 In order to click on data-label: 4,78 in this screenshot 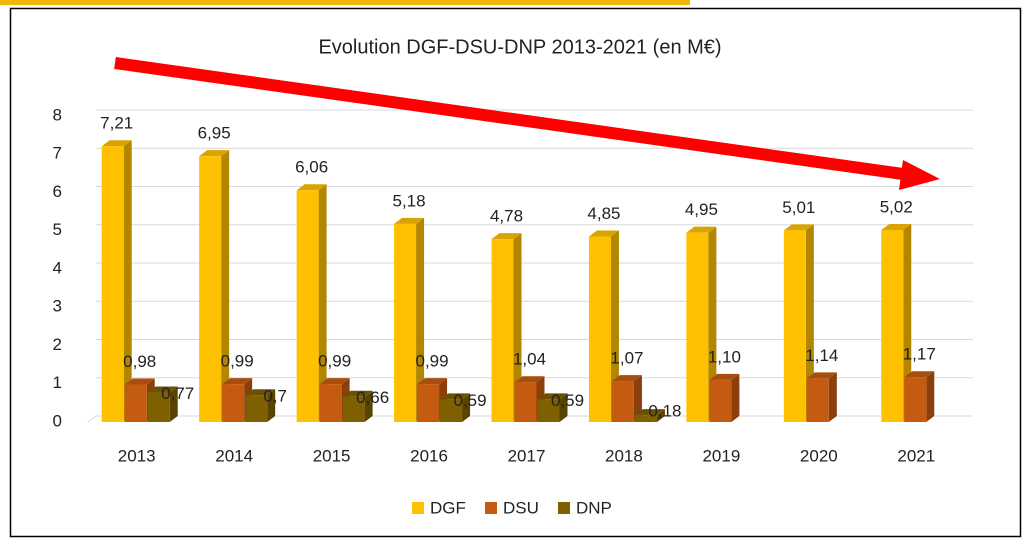, I will do `click(506, 216)`.